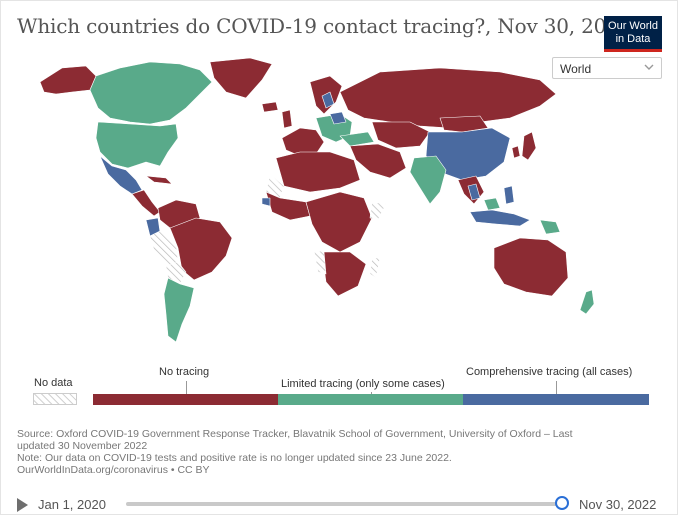 This screenshot has width=680, height=517. Describe the element at coordinates (550, 227) in the screenshot. I see `map-region-png` at that location.